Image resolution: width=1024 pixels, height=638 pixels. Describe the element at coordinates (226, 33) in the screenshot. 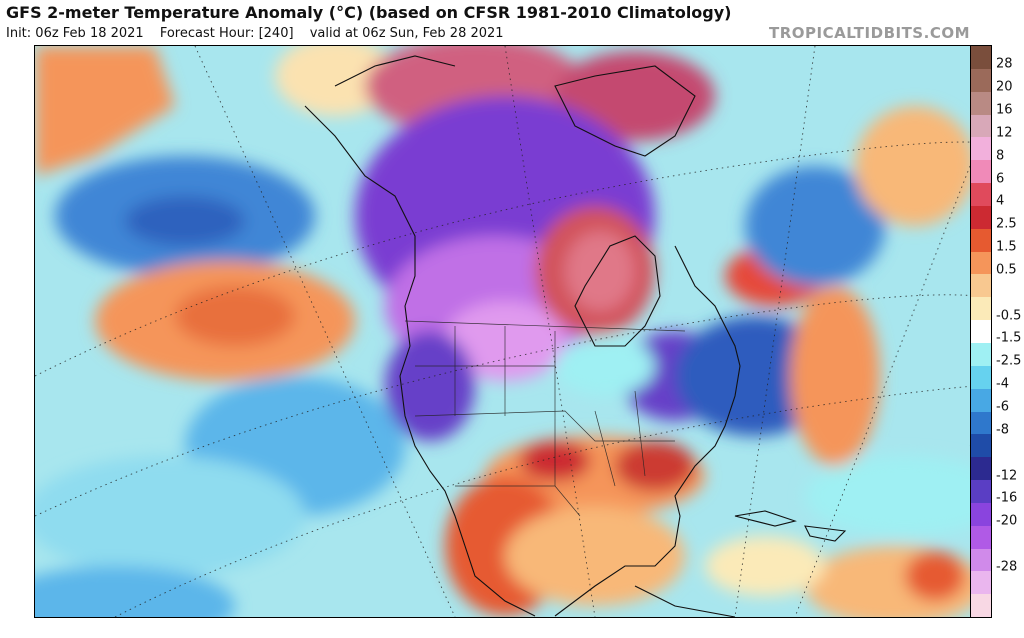

I see `forecast-hour: Forecast Hour: [240]` at that location.